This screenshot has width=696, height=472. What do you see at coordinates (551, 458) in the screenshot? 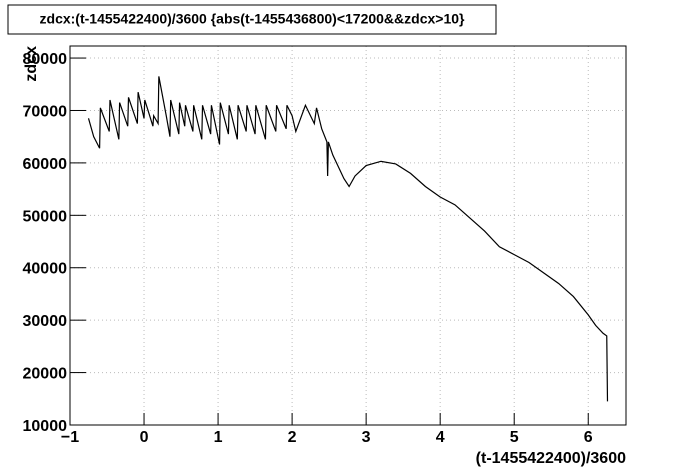
I see `x-axis-label: (t-1455422400)/3600` at bounding box center [551, 458].